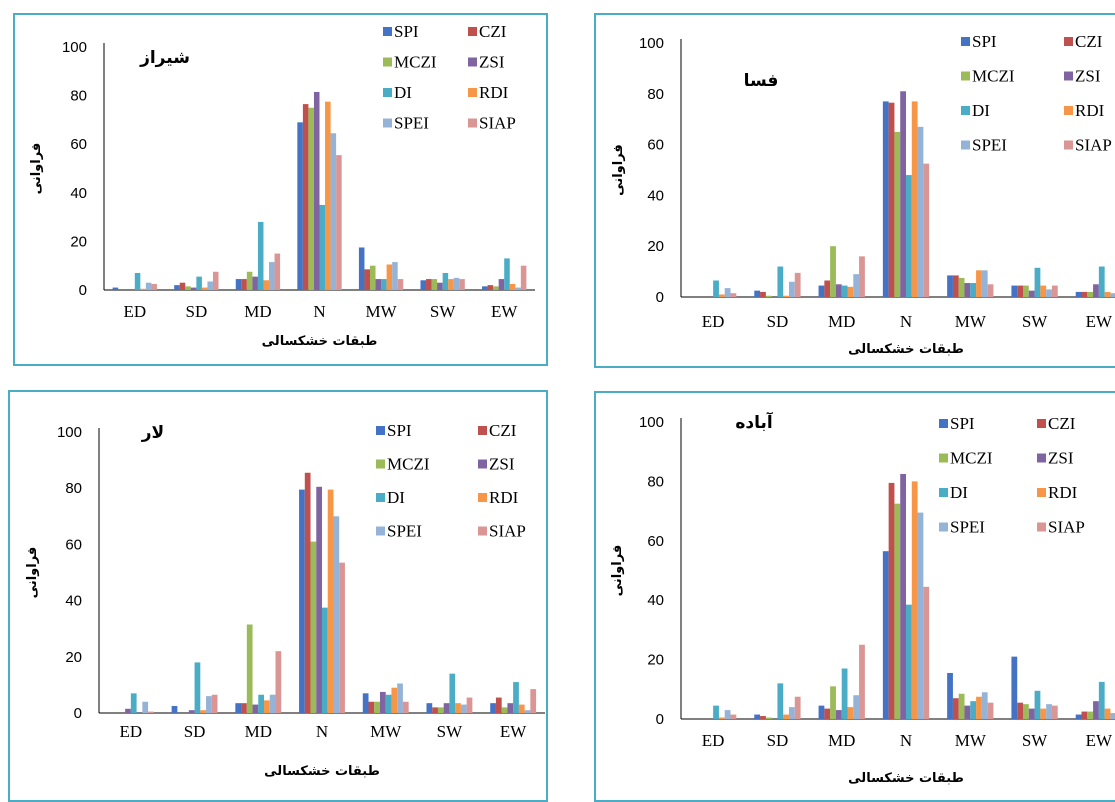 This screenshot has width=1115, height=802. Describe the element at coordinates (655, 94) in the screenshot. I see `y-tick-label: 80` at that location.